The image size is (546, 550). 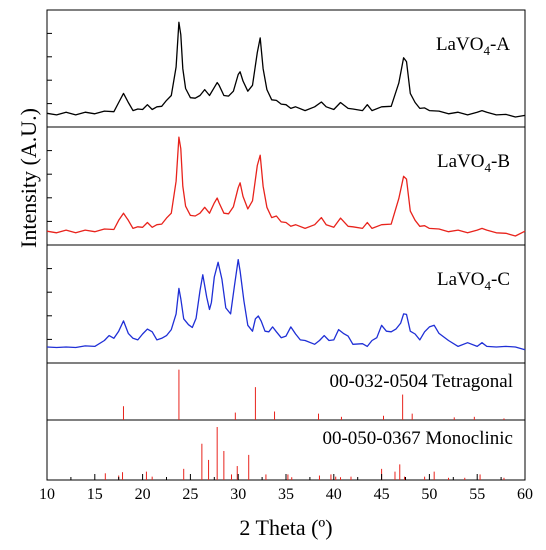 I want to click on series-label: LaVO4-C, so click(x=473, y=281).